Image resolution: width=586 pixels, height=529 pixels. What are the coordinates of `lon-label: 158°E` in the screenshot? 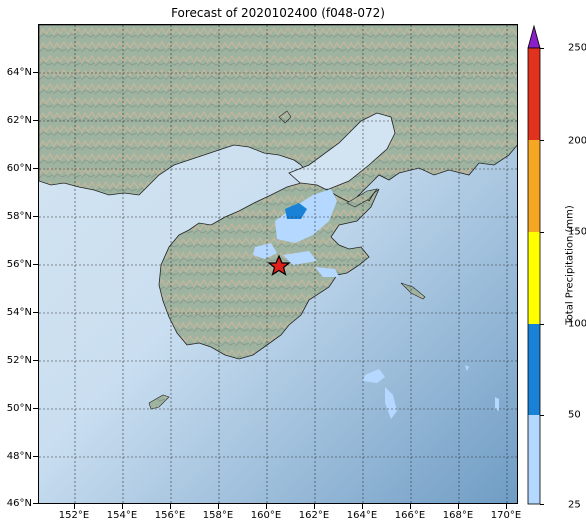 It's located at (218, 515).